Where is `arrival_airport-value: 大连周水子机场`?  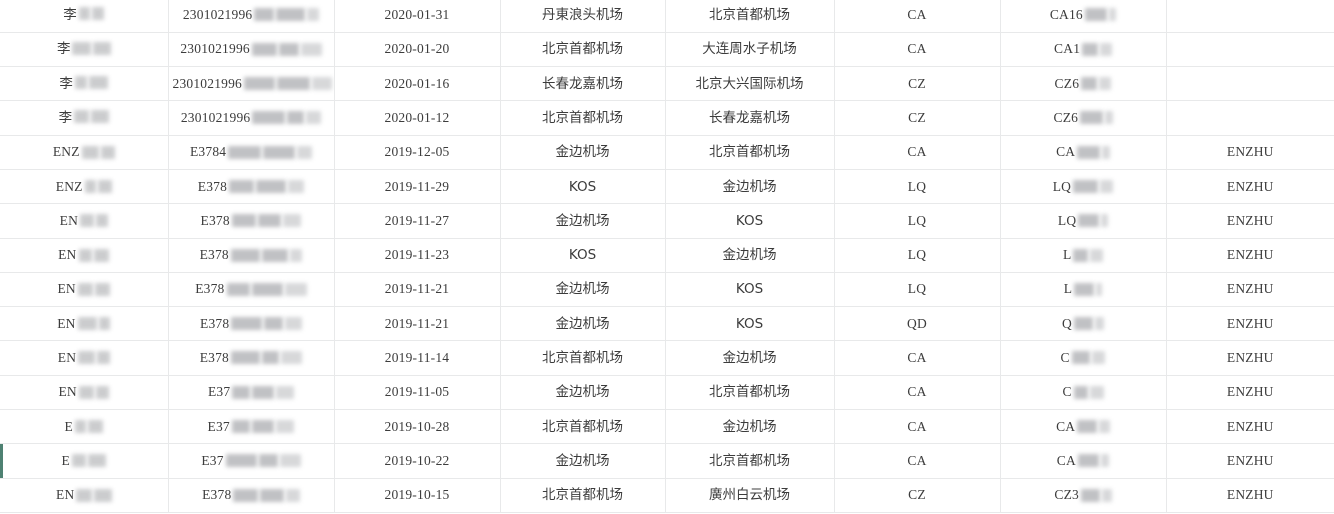 arrival_airport-value: 大连周水子机场 is located at coordinates (749, 49).